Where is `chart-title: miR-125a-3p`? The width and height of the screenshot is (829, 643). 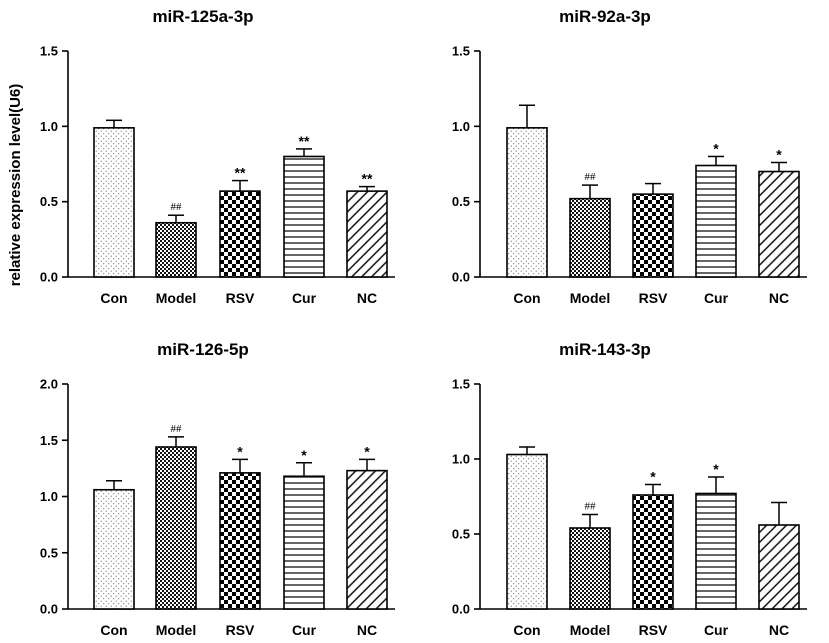
chart-title: miR-125a-3p is located at coordinates (202, 16).